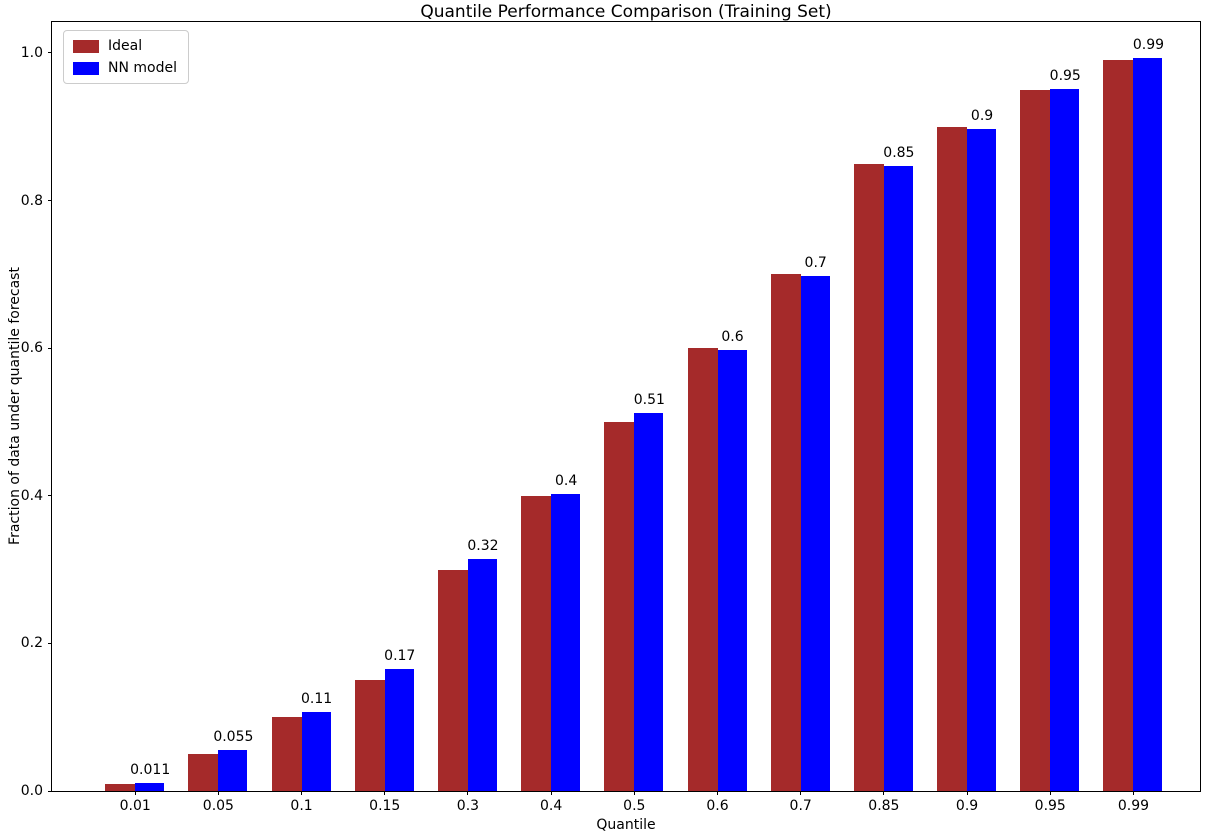 Image resolution: width=1213 pixels, height=835 pixels. Describe the element at coordinates (385, 806) in the screenshot. I see `x-tick-label: 0.15` at that location.